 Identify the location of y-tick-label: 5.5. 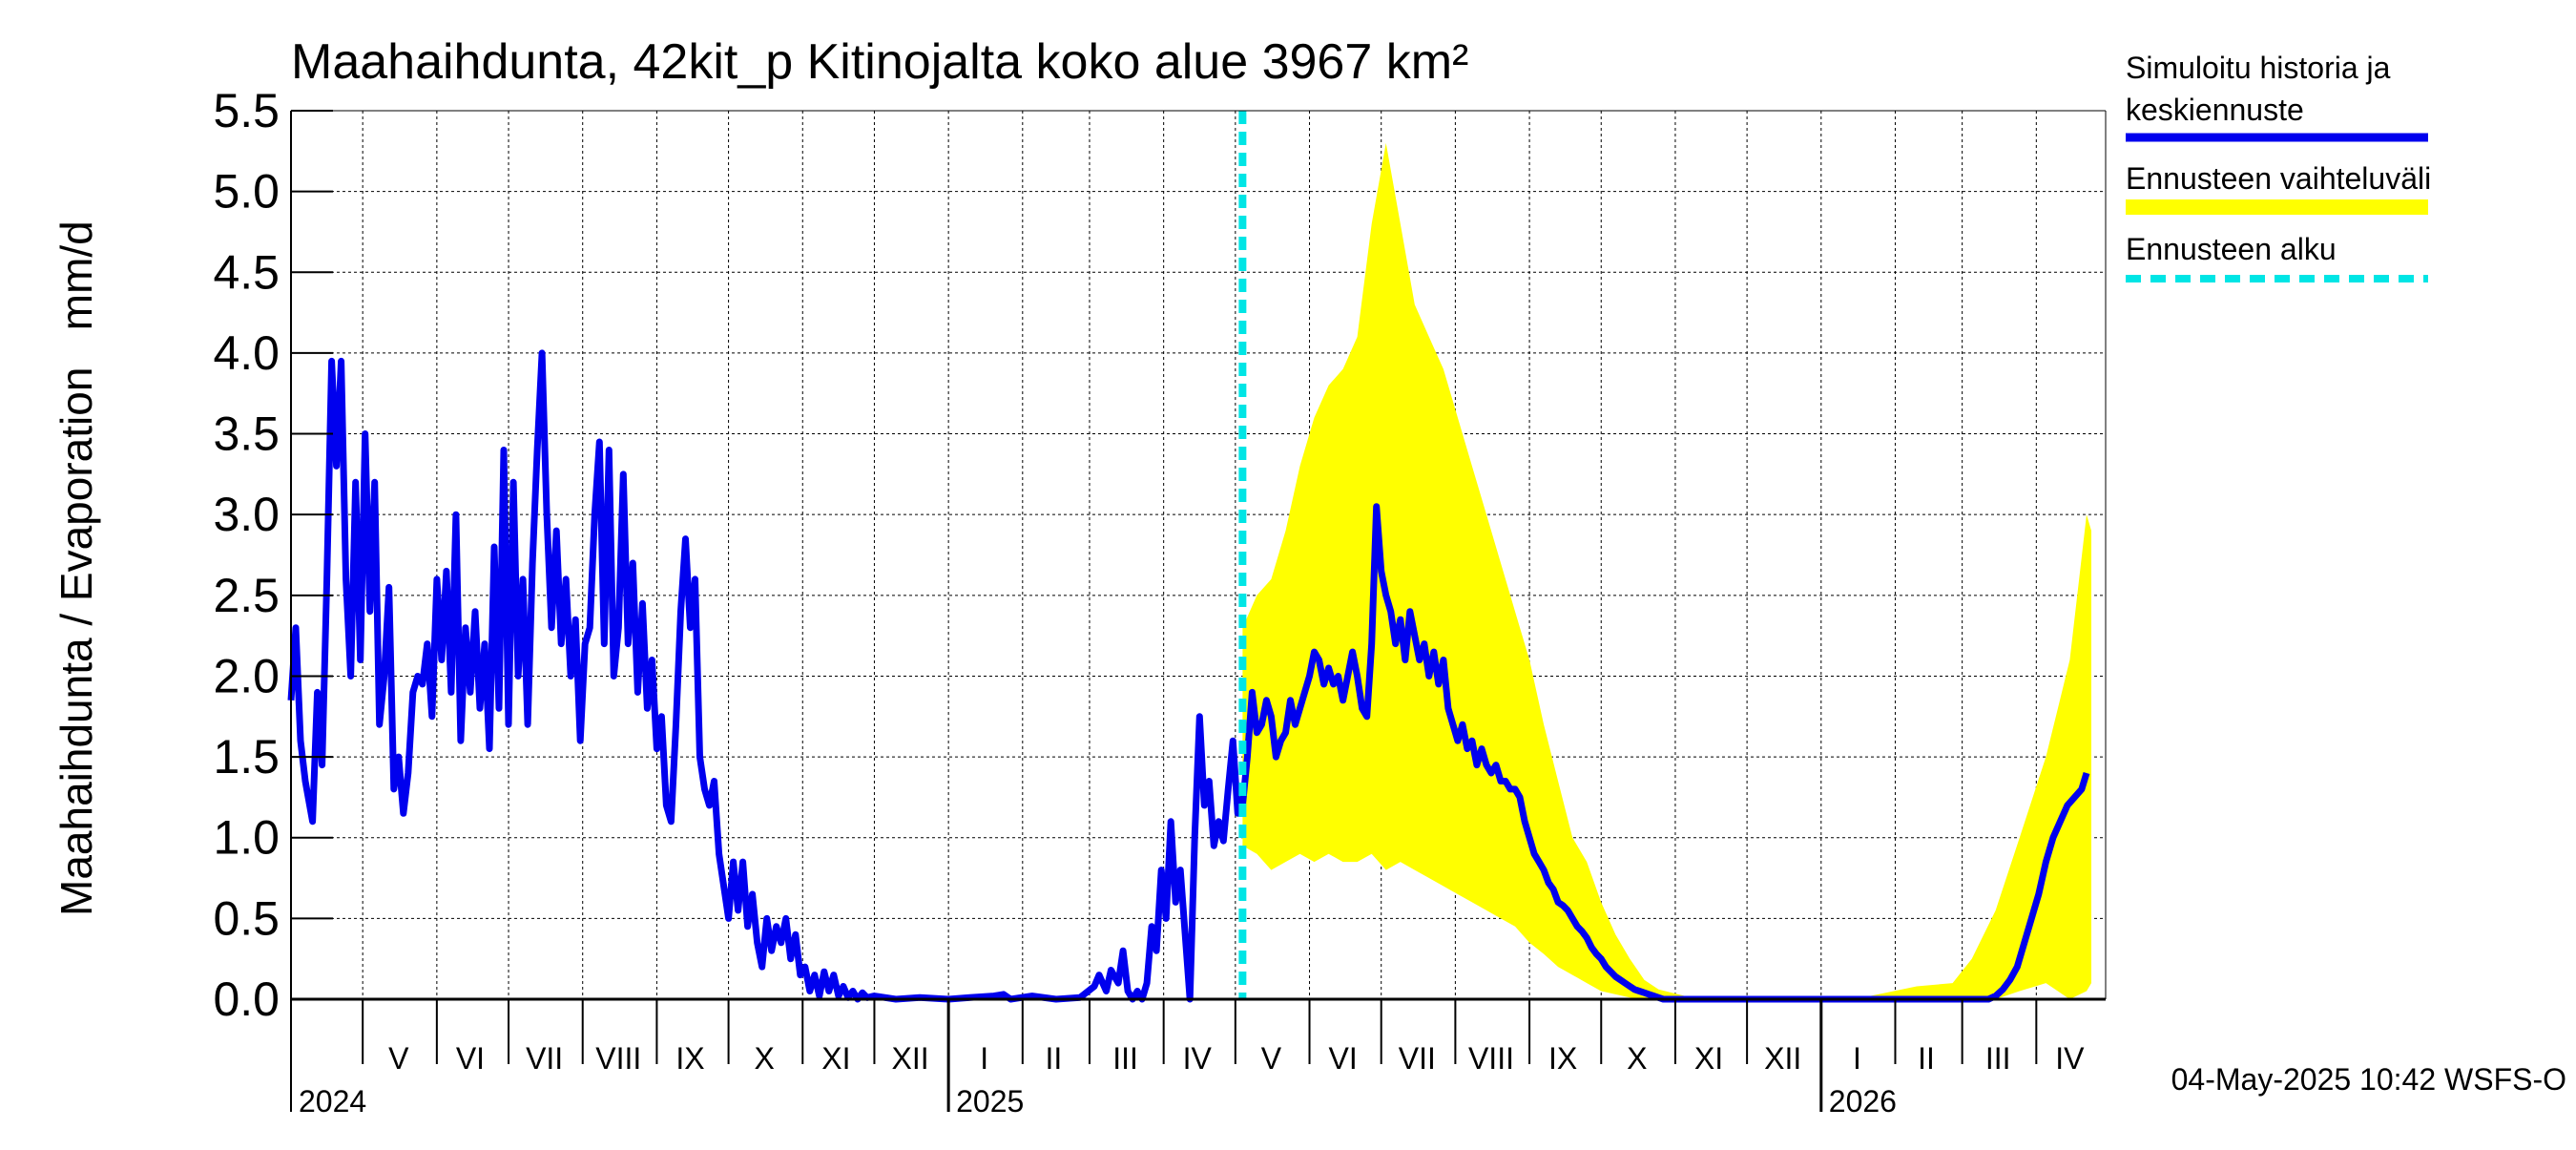
(246, 110).